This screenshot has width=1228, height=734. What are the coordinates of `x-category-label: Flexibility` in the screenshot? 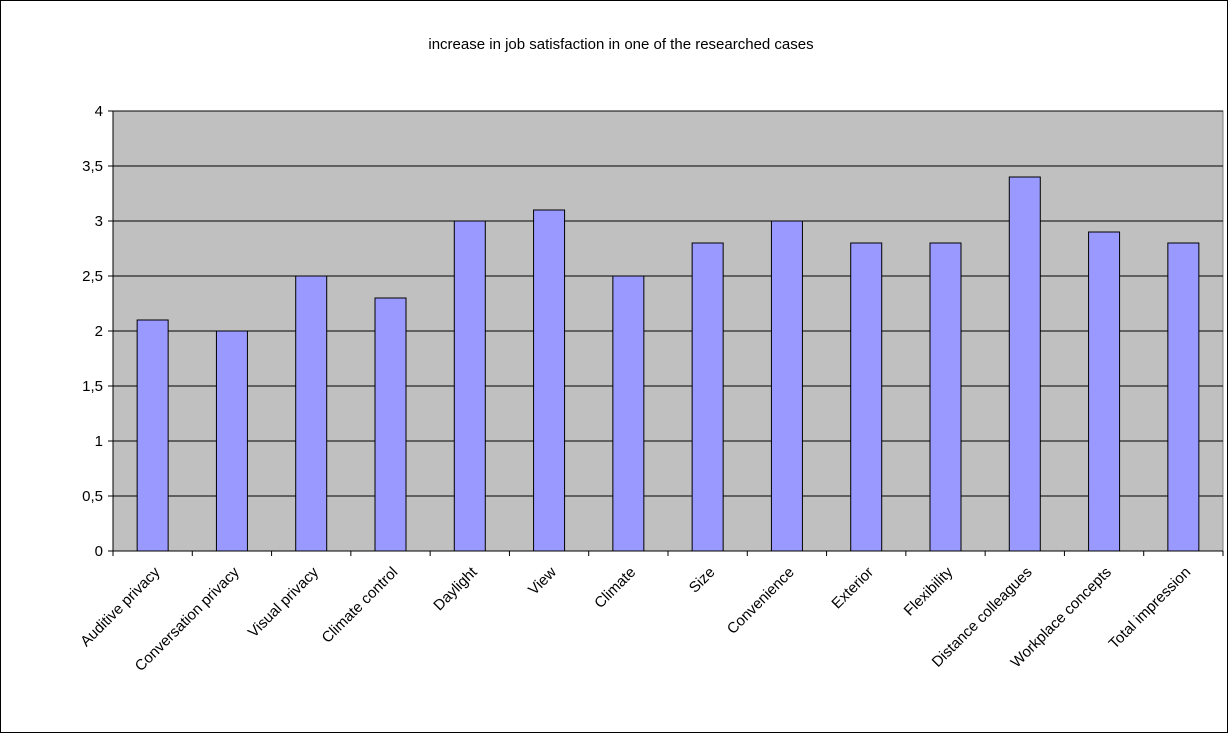 It's located at (929, 591).